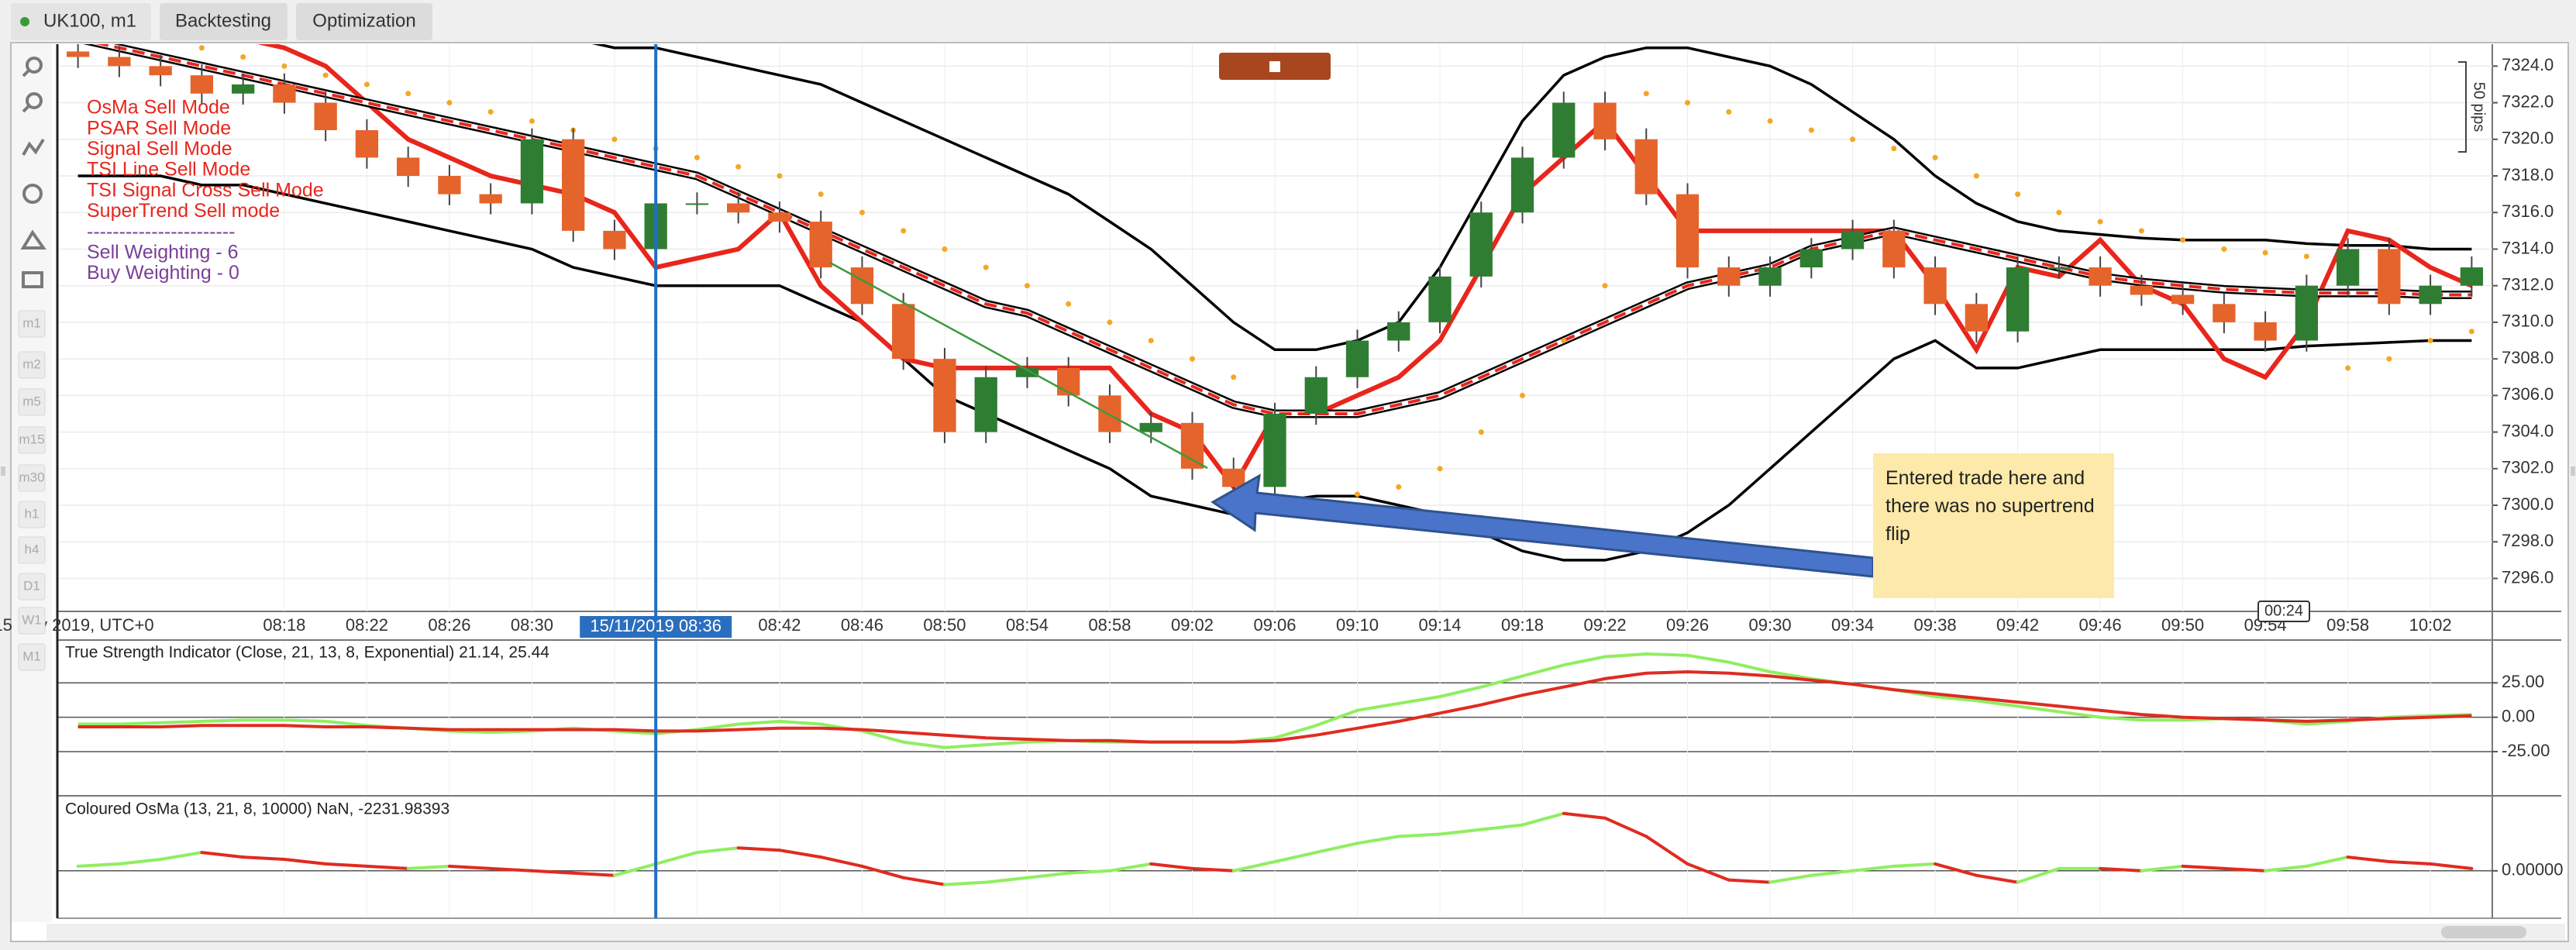 This screenshot has height=950, width=2576. What do you see at coordinates (367, 625) in the screenshot?
I see `x-tick-label: 08:22` at bounding box center [367, 625].